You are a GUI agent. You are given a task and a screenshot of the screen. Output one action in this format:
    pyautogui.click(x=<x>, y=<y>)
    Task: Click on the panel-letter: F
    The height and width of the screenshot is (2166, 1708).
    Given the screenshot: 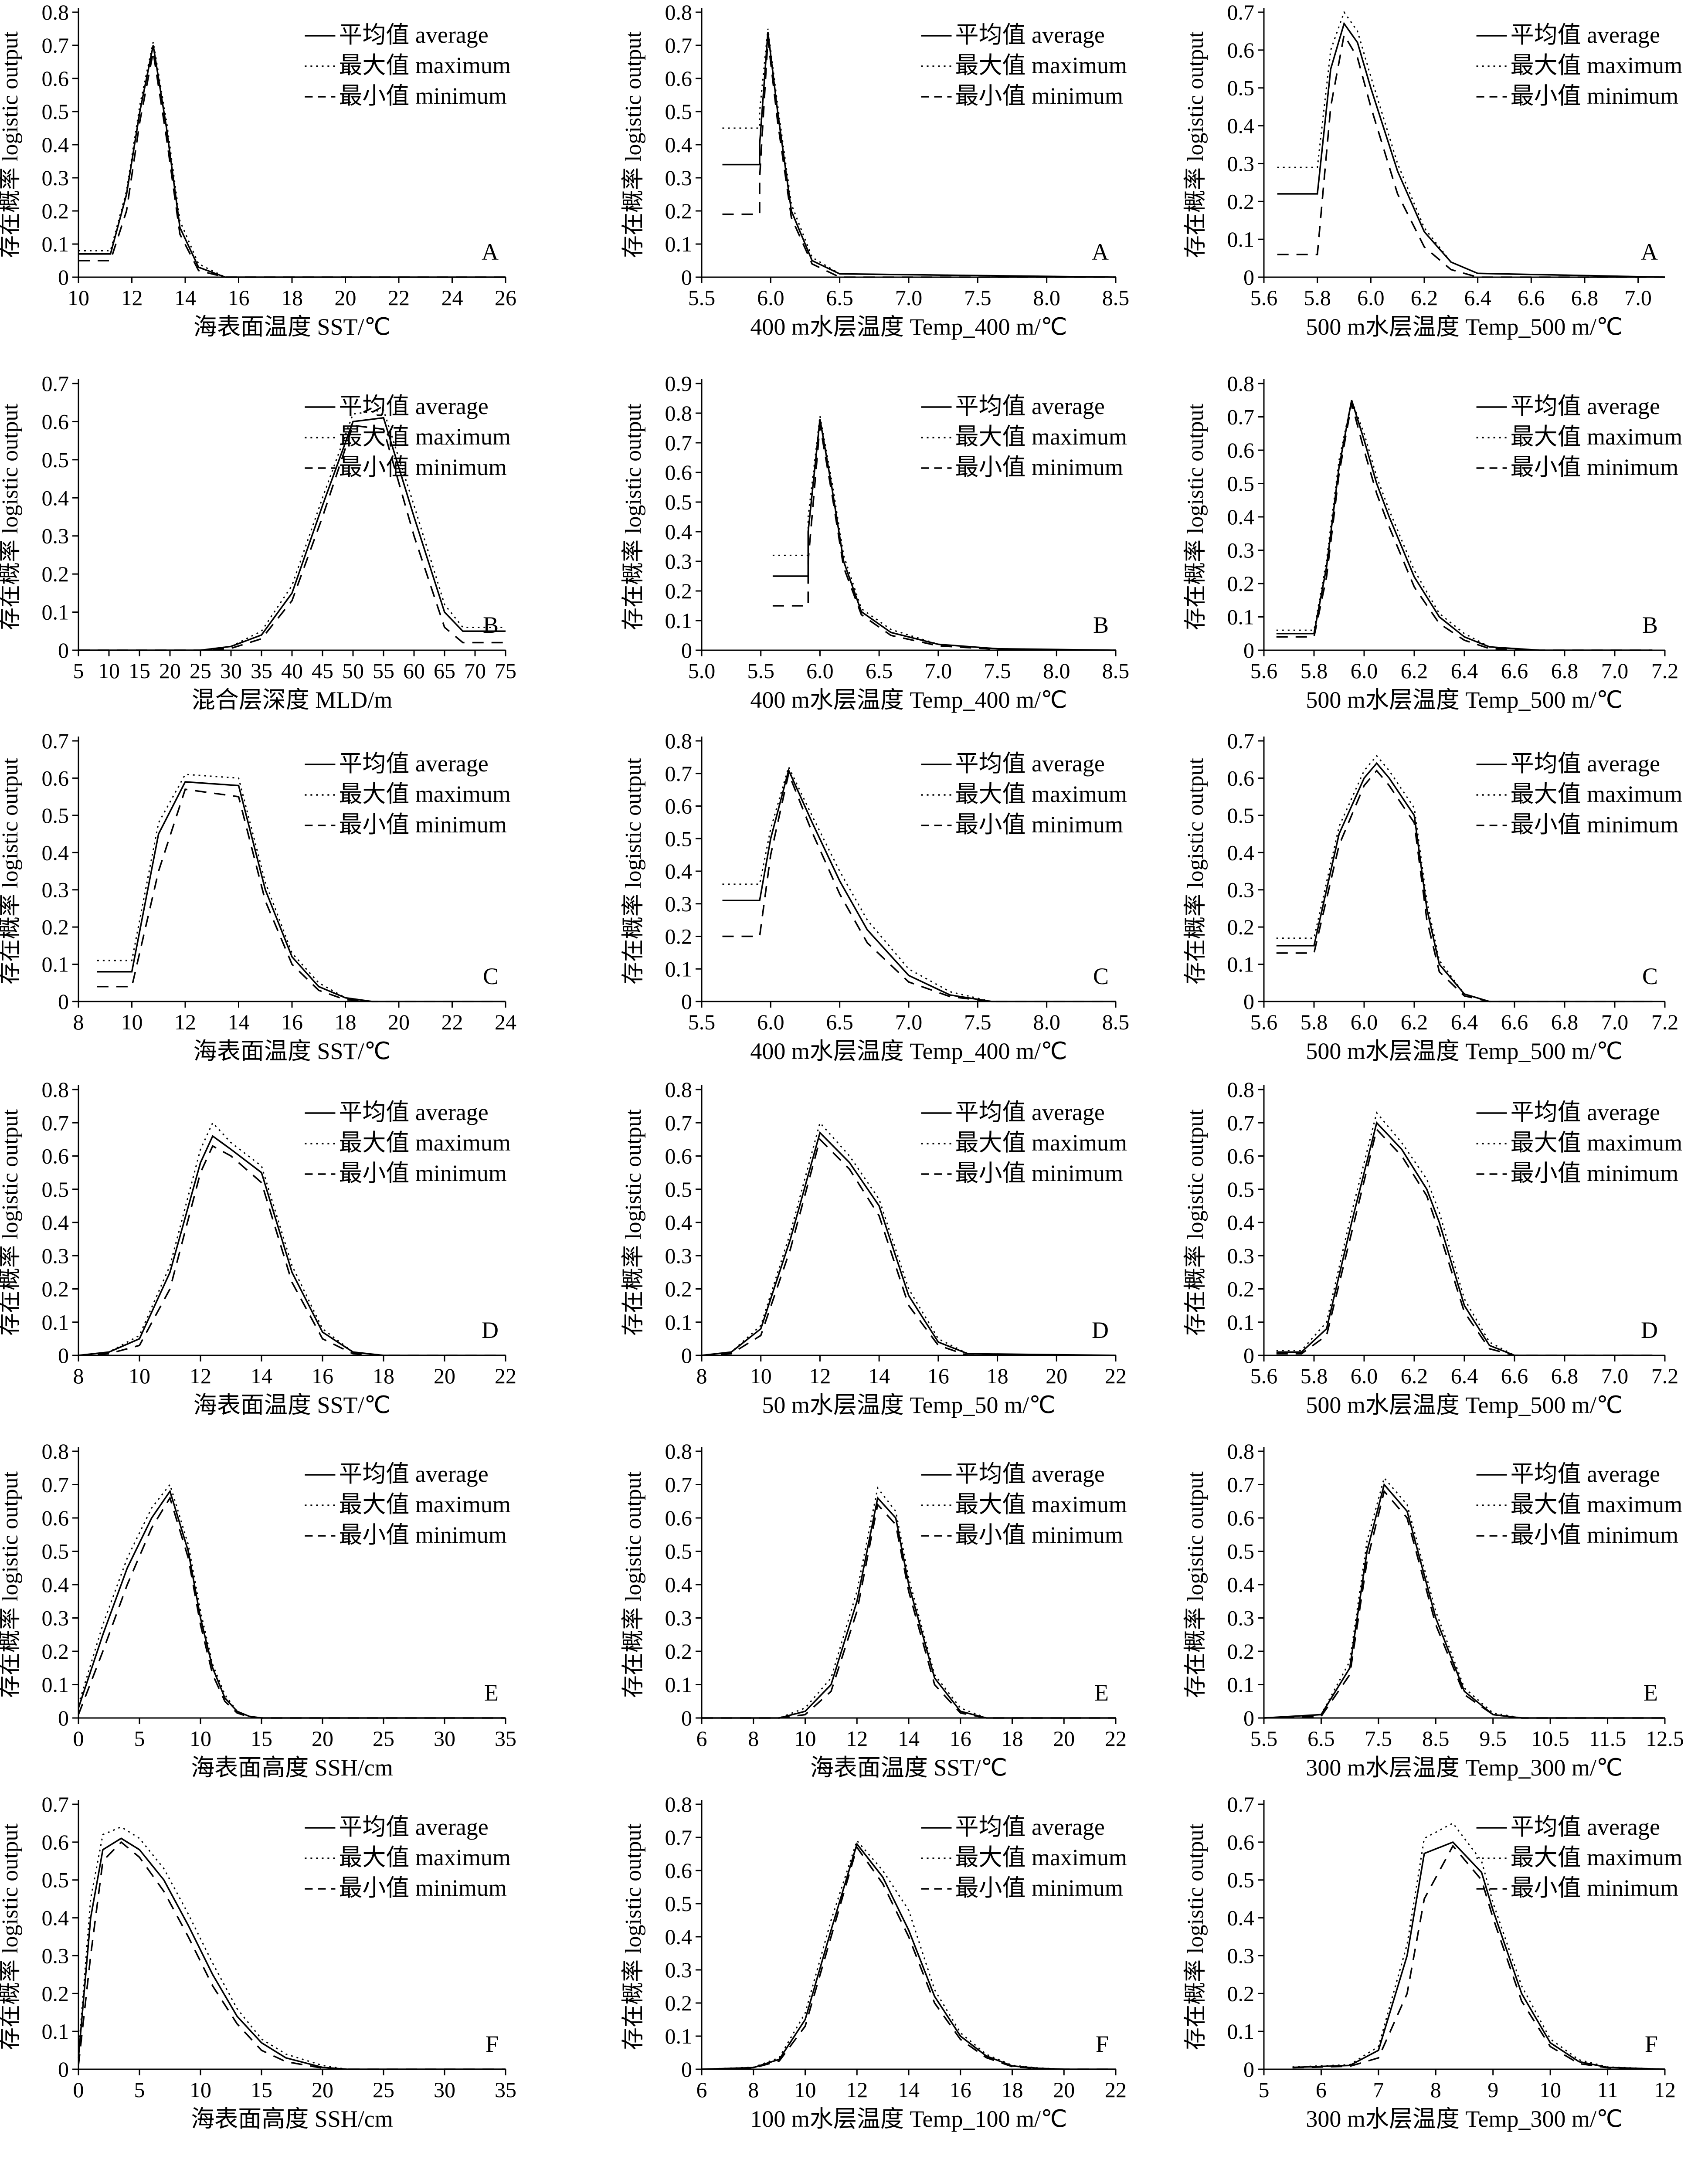 What is the action you would take?
    pyautogui.click(x=1651, y=2044)
    